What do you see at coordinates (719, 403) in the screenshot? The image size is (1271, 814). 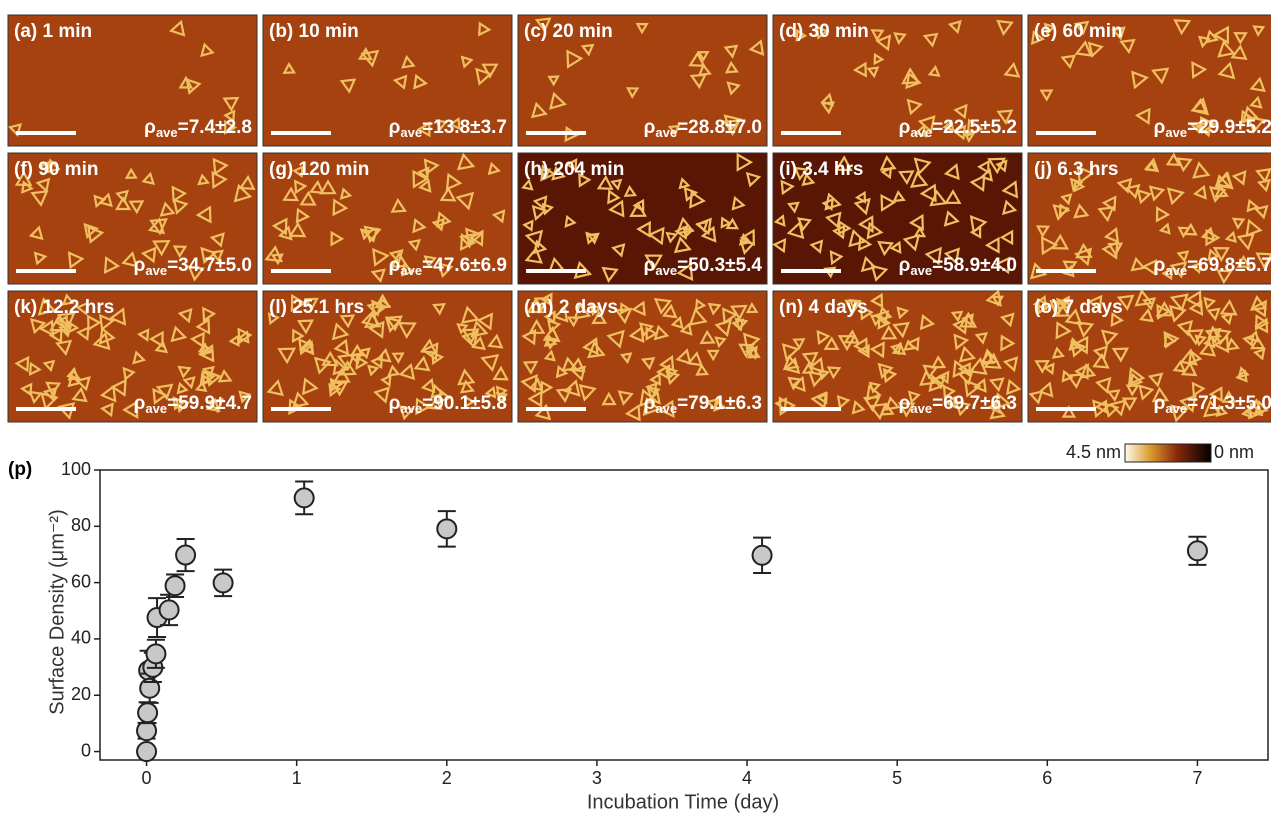 I see `density-value: =79.1±6.3` at bounding box center [719, 403].